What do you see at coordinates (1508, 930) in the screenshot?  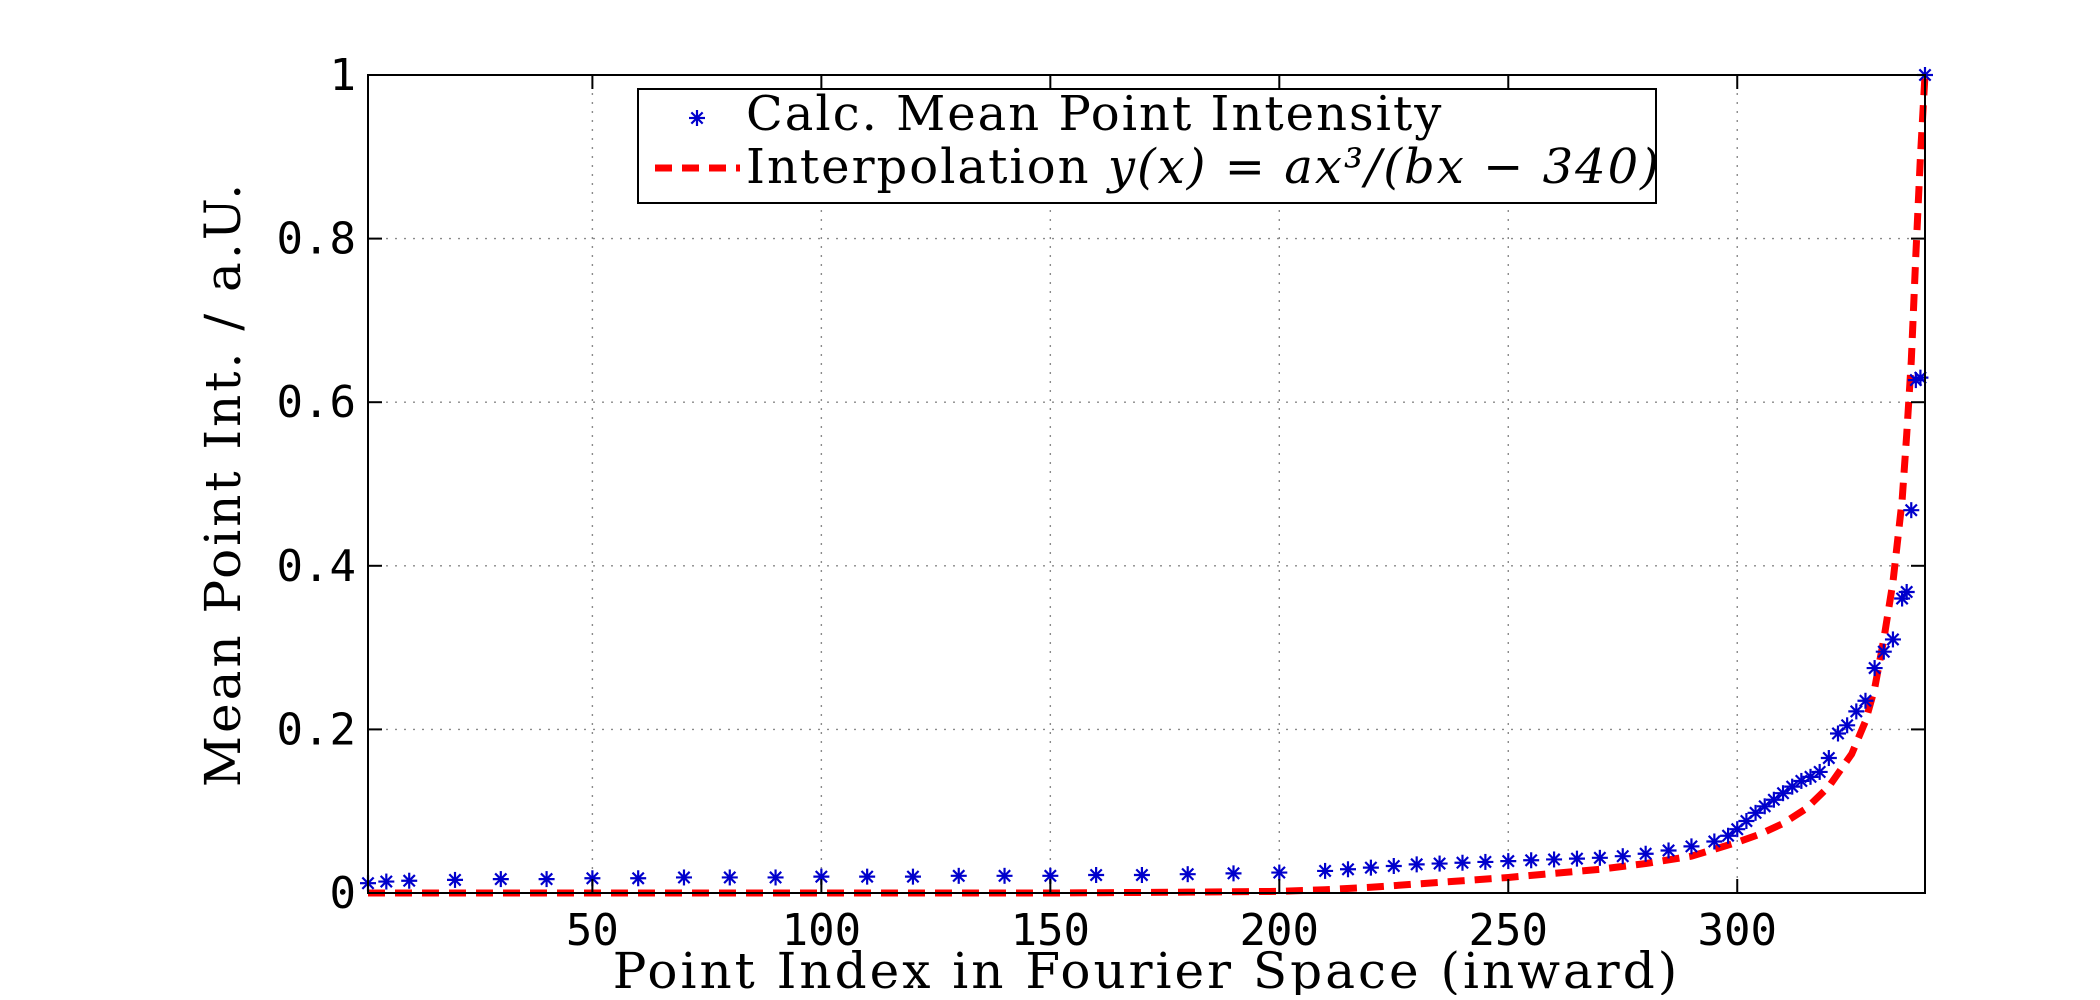 I see `x-tick-label: 250` at bounding box center [1508, 930].